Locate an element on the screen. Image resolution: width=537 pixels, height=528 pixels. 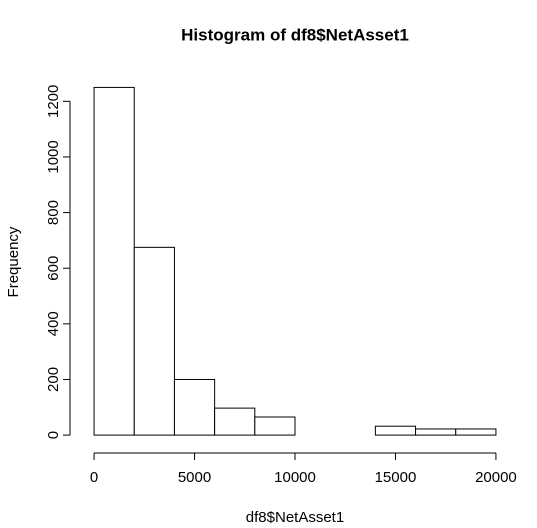
x-tick-label: 0 is located at coordinates (94, 477).